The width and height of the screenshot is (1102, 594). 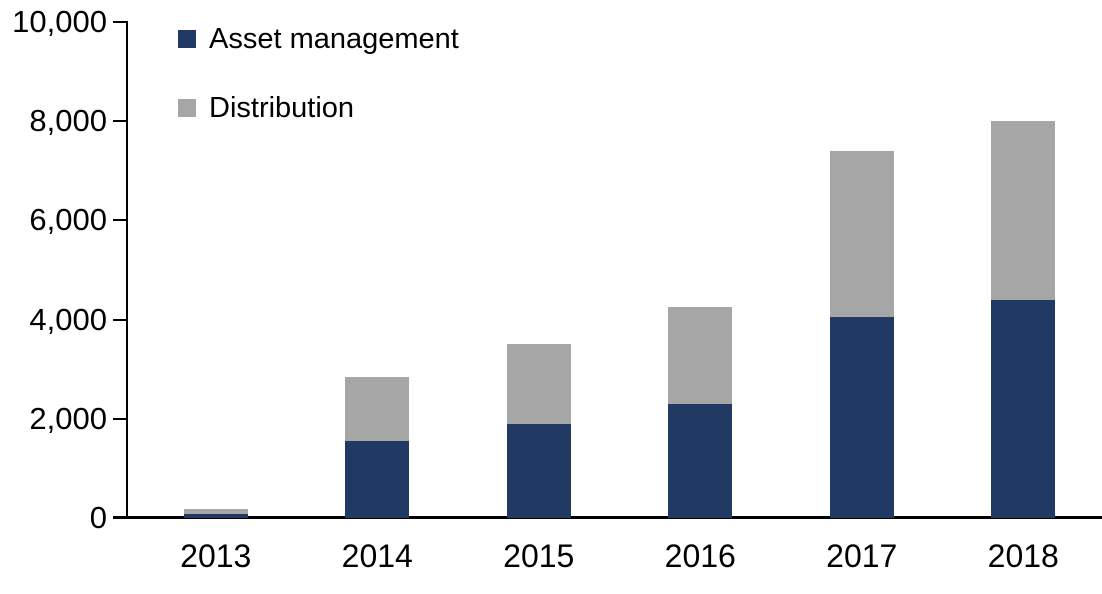 I want to click on bar-stack-2018, so click(x=1023, y=319).